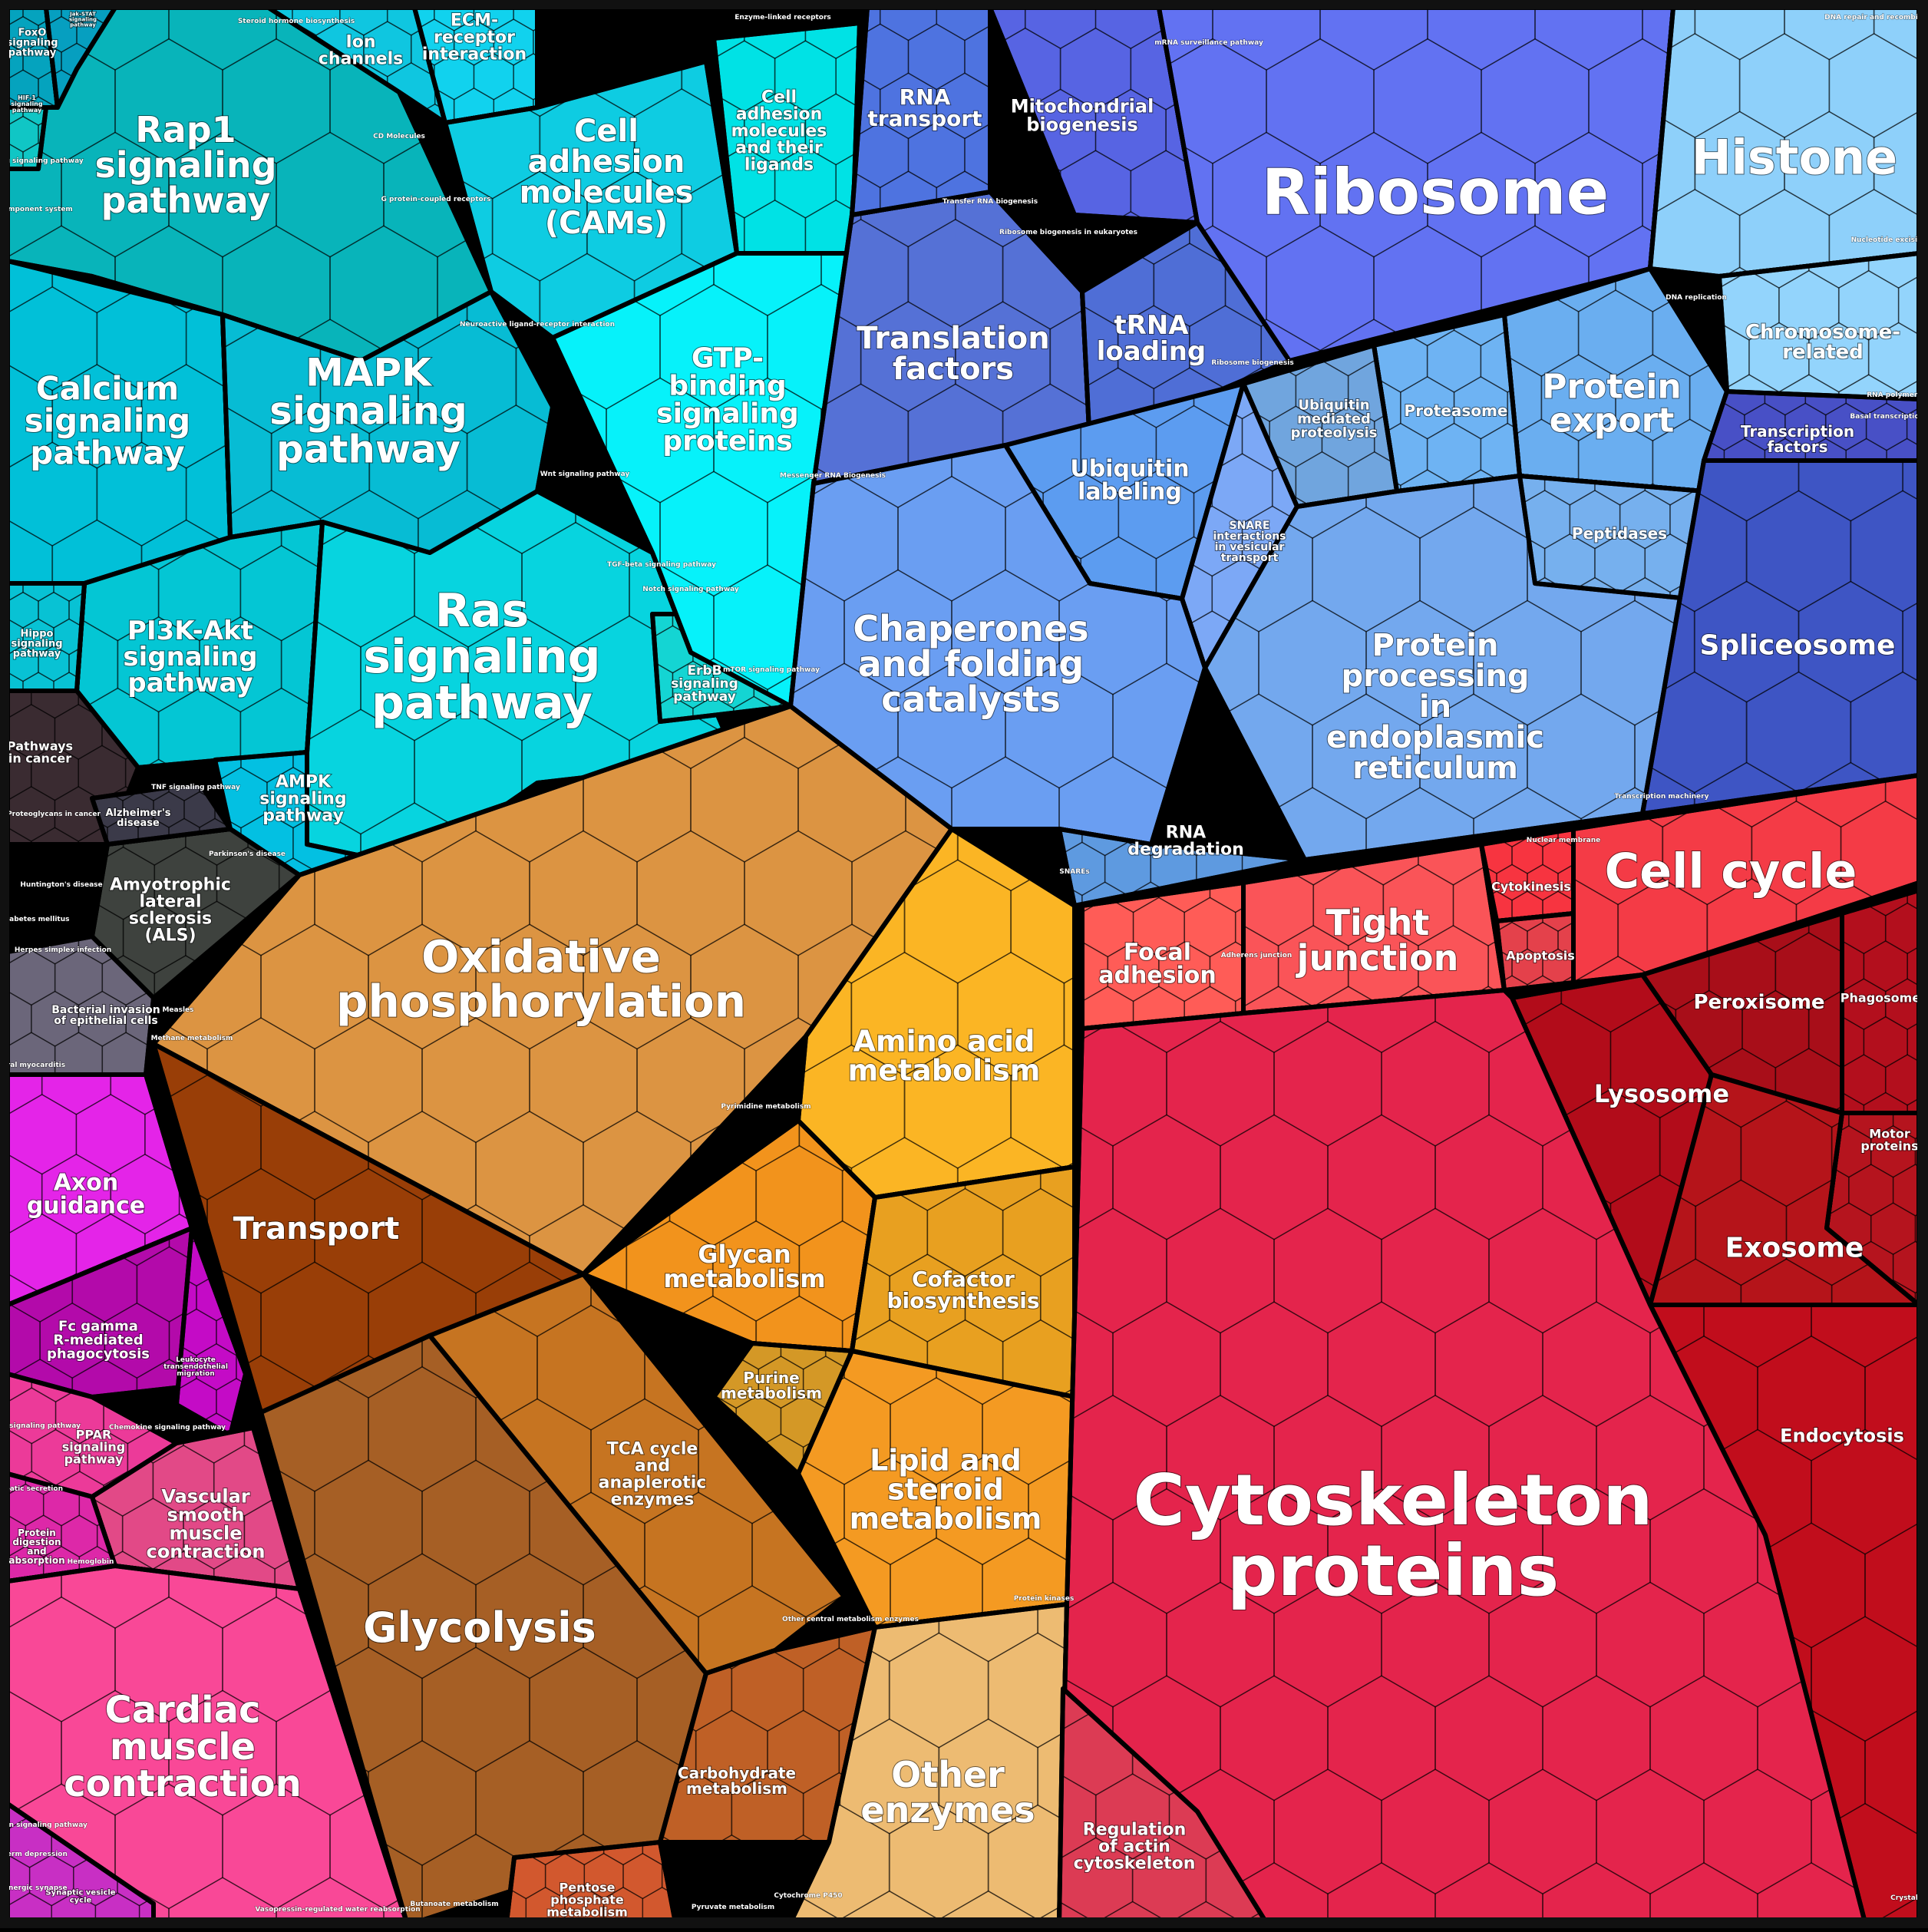 The height and width of the screenshot is (1932, 1928). Describe the element at coordinates (61, 885) in the screenshot. I see `small-label: Huntington's disease` at that location.